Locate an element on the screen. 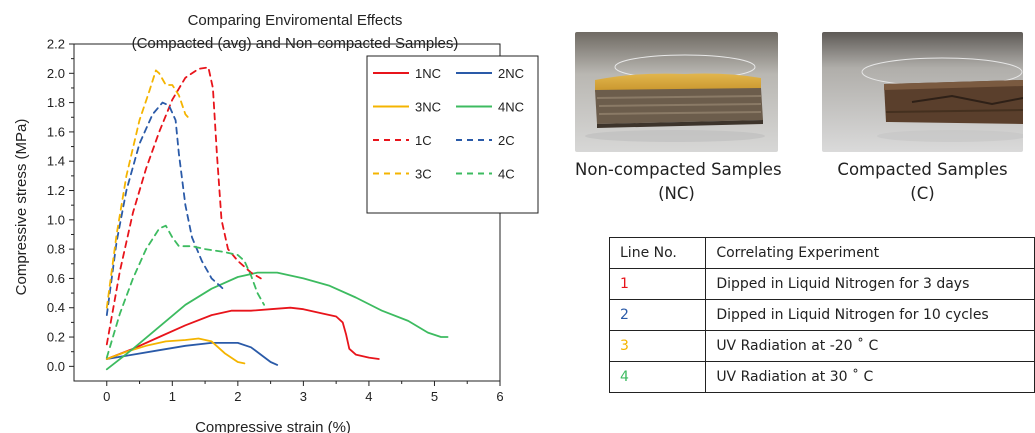  table-row: 3 UV Radiation at -20 ˚ C is located at coordinates (821, 346).